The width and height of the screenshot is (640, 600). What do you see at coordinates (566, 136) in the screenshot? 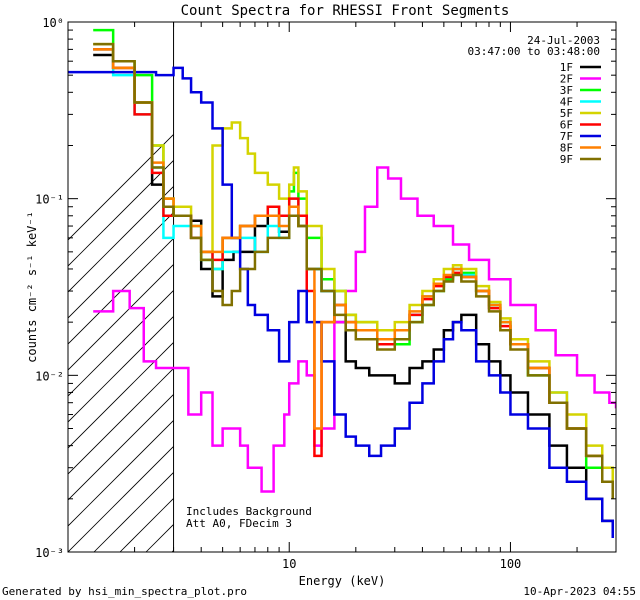
I see `legend-label: 7F` at bounding box center [566, 136].